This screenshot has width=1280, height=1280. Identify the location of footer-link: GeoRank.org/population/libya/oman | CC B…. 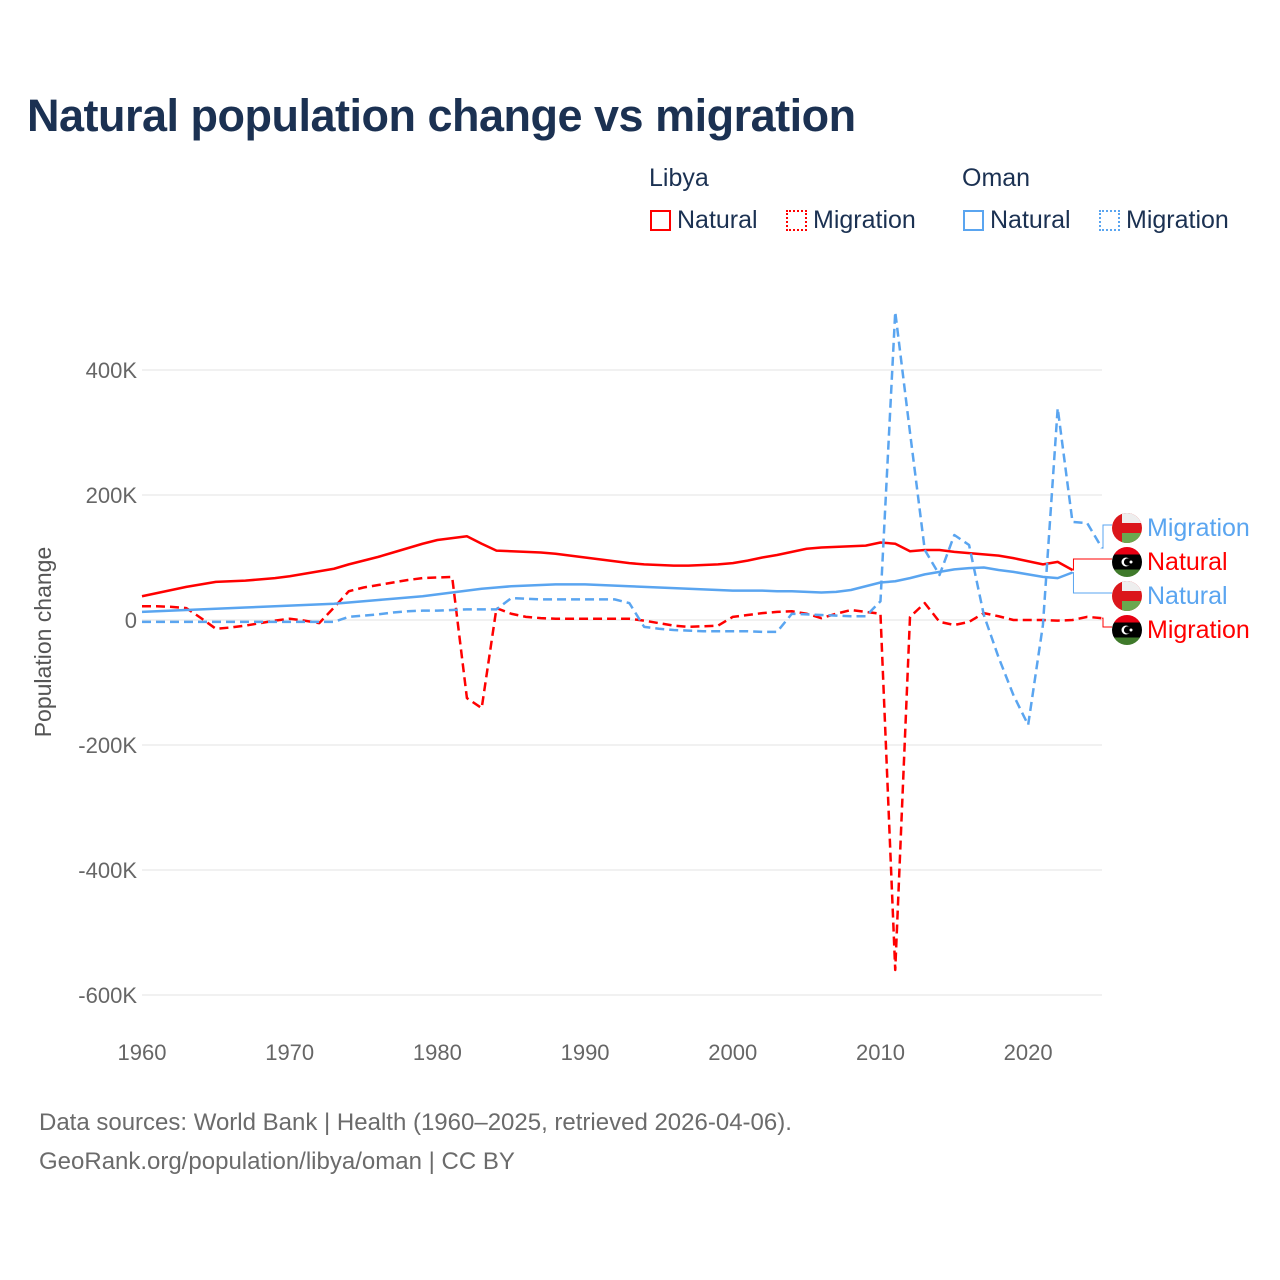
(277, 1161).